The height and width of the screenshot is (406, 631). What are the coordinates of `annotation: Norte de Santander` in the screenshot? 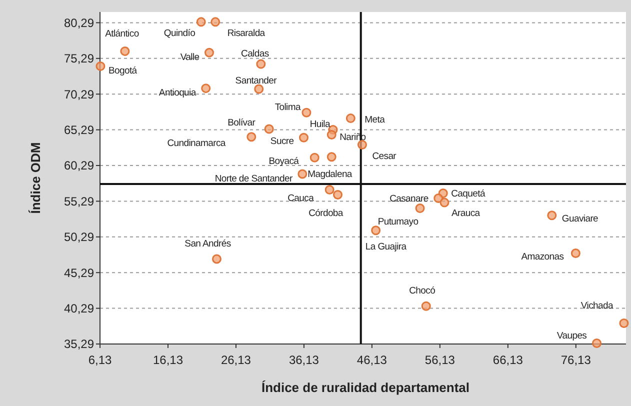 It's located at (253, 178).